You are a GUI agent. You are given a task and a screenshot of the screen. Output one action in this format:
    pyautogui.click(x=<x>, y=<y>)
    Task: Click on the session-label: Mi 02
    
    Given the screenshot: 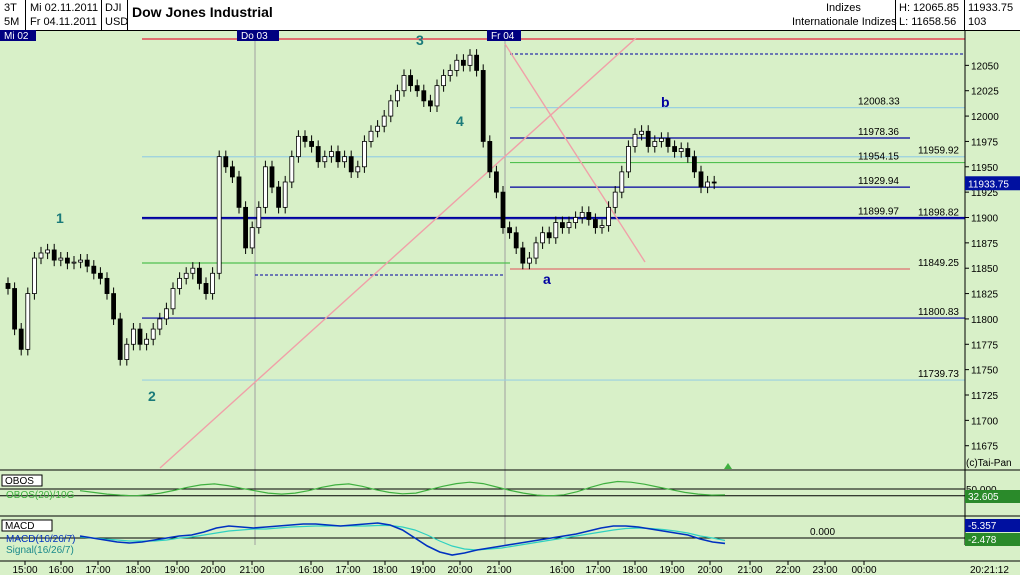 What is the action you would take?
    pyautogui.click(x=16, y=36)
    